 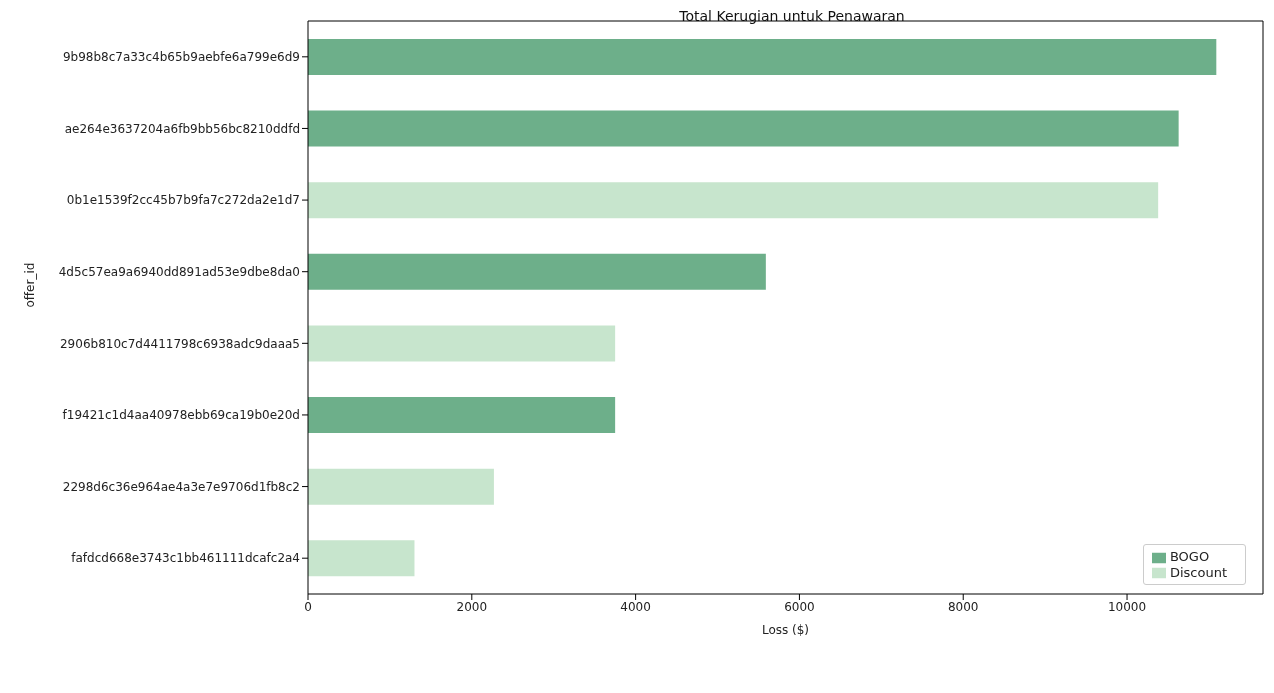 What do you see at coordinates (472, 606) in the screenshot?
I see `x-tick-label: 2000` at bounding box center [472, 606].